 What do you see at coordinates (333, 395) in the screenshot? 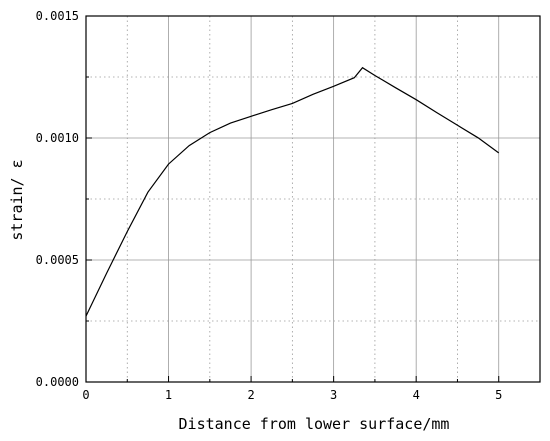
I see `x-tick-label: 3` at bounding box center [333, 395].